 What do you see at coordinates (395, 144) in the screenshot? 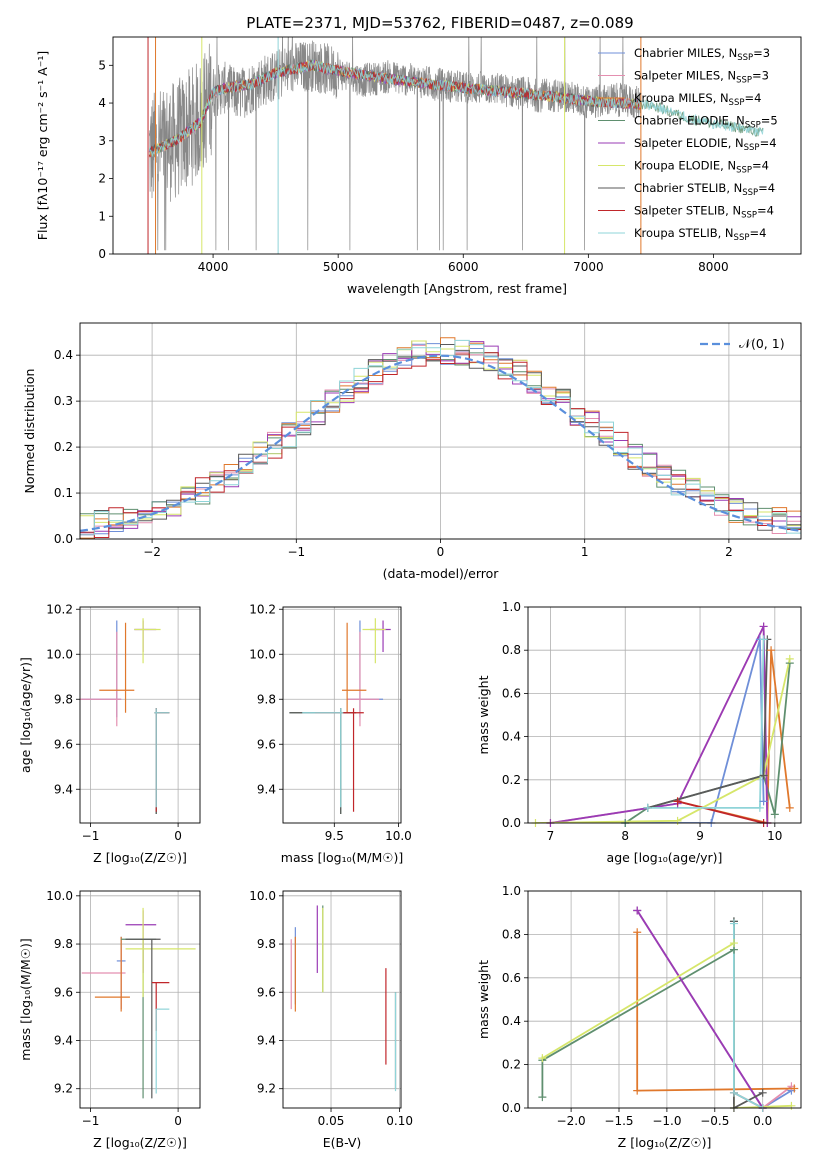
I see `observed-spectrum` at bounding box center [395, 144].